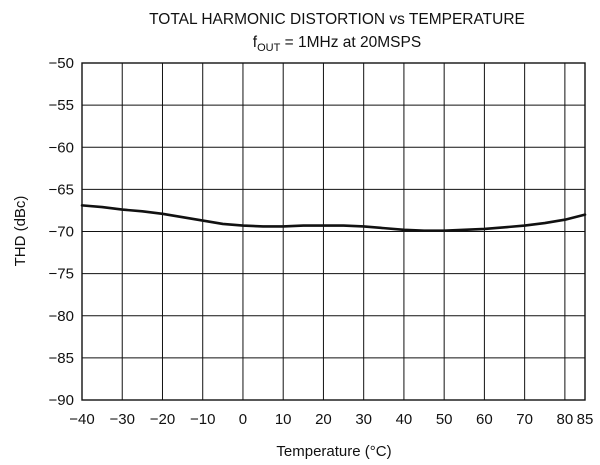 This screenshot has width=600, height=465. I want to click on y-tick-label: −80, so click(61, 316).